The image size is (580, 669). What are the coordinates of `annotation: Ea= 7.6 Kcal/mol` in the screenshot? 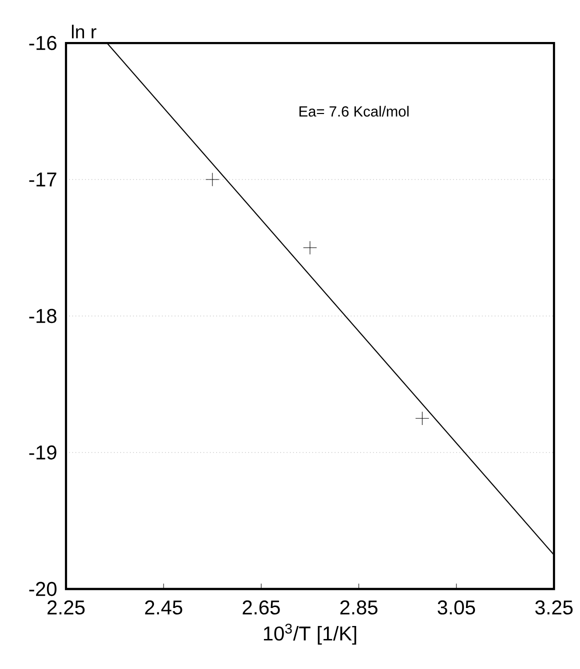 It's located at (354, 111).